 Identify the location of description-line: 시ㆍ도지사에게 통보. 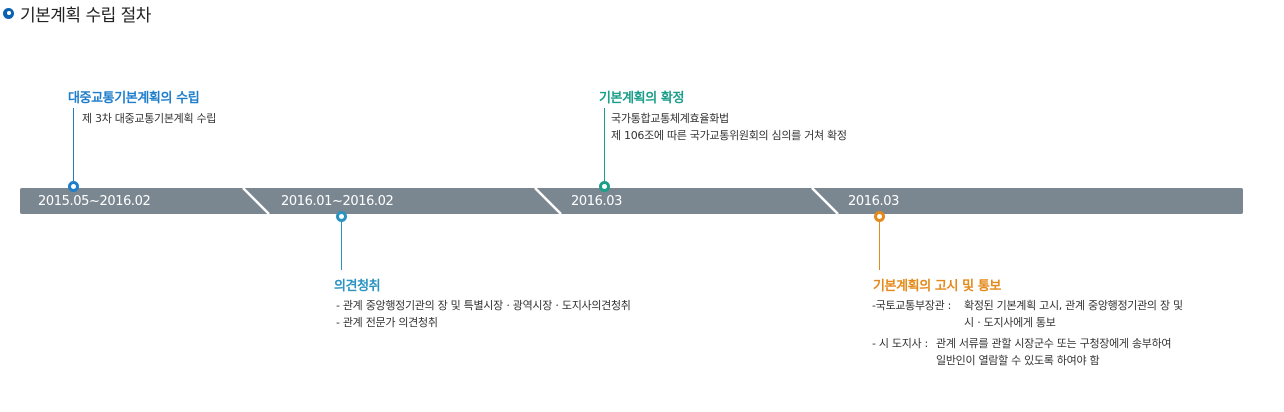
(1010, 322).